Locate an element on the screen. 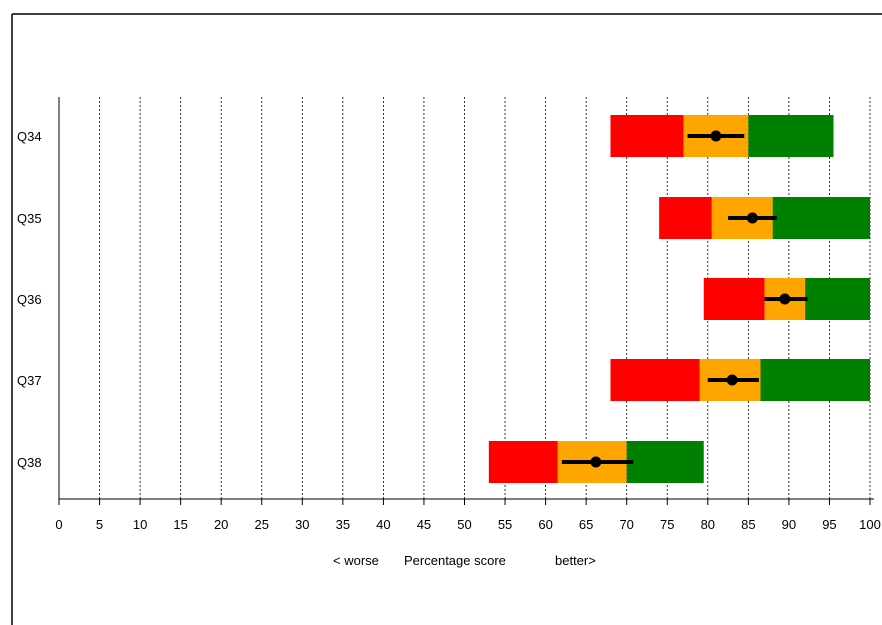 The image size is (882, 625). point-q34 is located at coordinates (716, 136).